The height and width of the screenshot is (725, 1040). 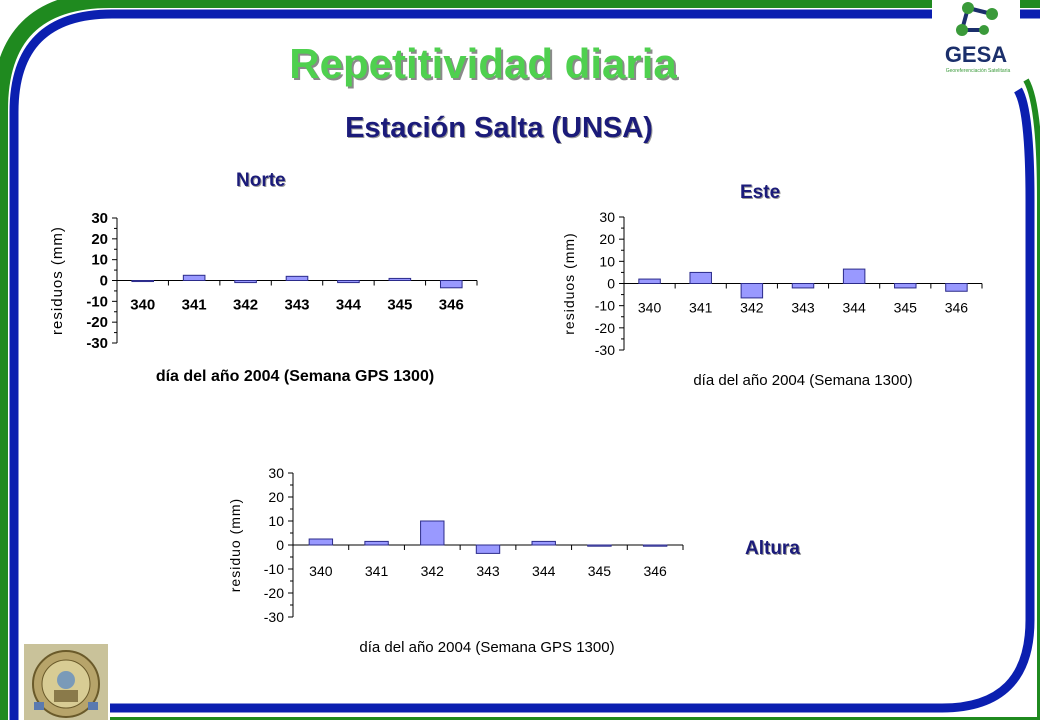 I want to click on x-tick-label-altura: 342, so click(x=433, y=571).